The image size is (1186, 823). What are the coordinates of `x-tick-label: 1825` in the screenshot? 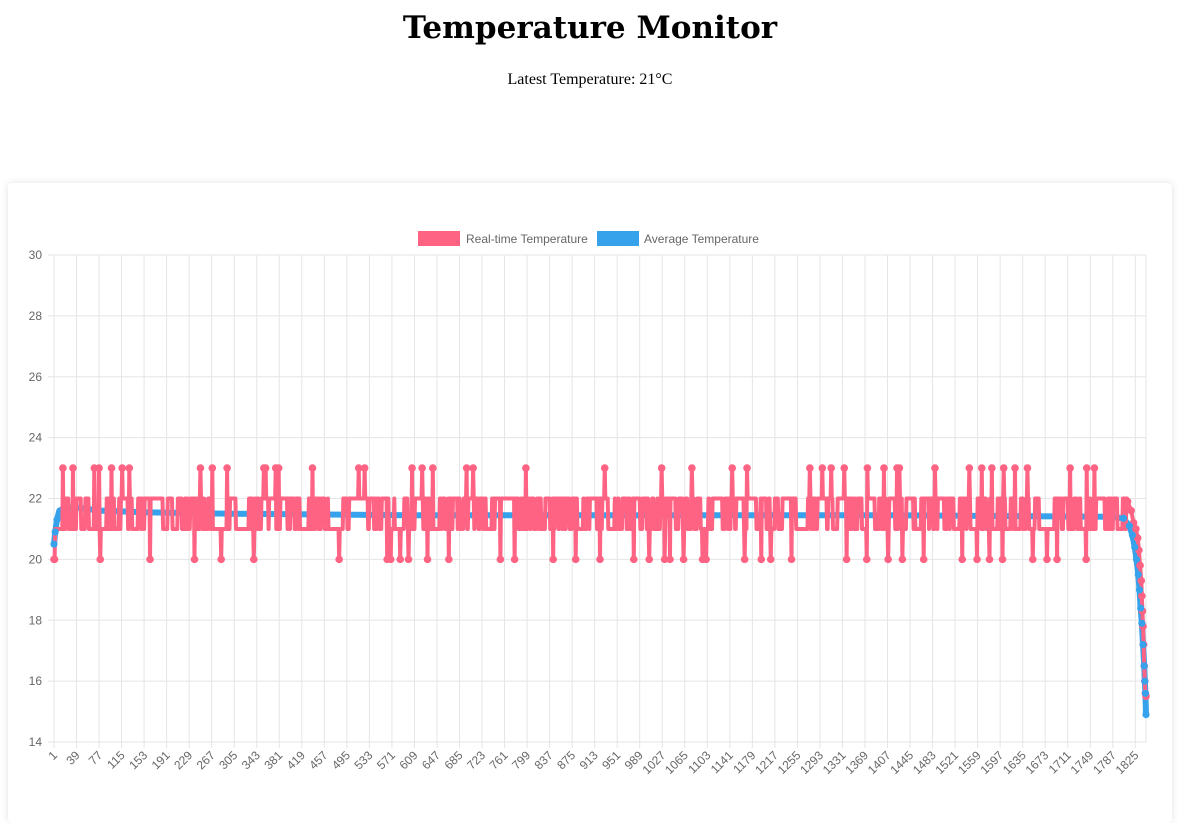 It's located at (1127, 762).